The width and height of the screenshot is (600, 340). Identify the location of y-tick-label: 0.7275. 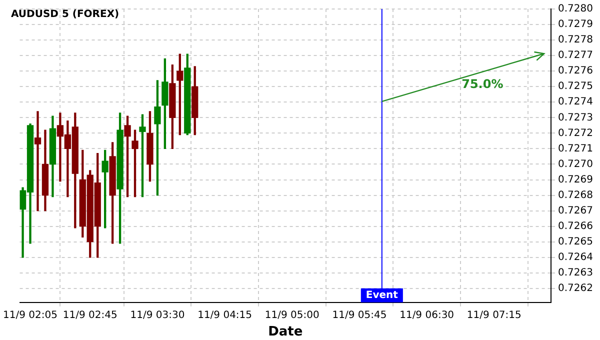
(576, 86).